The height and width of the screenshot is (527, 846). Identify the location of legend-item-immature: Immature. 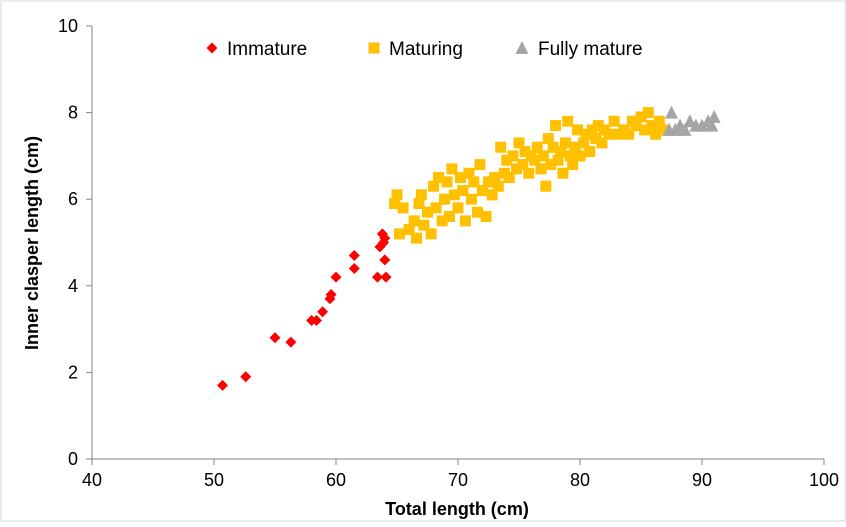
(256, 49).